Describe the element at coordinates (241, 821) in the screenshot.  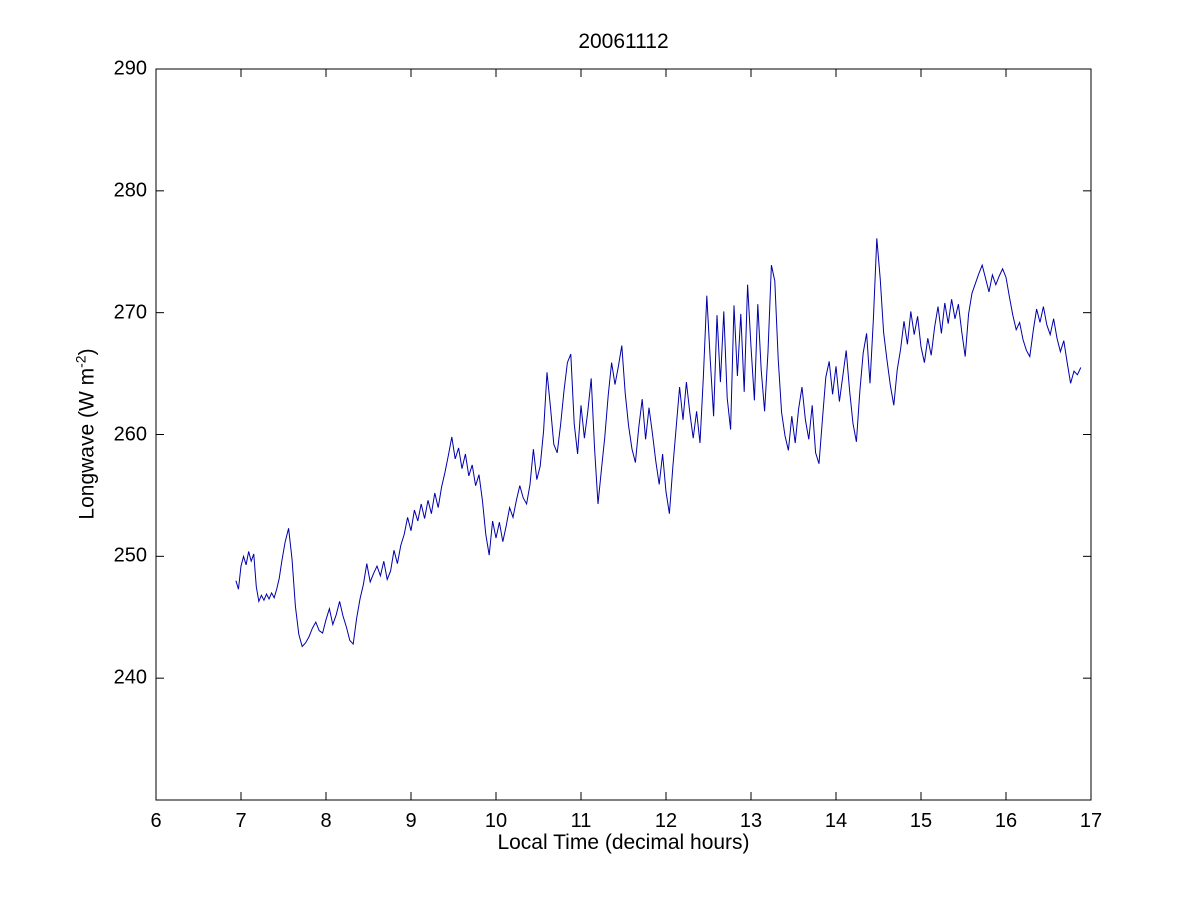
I see `x-tick-label: 7` at that location.